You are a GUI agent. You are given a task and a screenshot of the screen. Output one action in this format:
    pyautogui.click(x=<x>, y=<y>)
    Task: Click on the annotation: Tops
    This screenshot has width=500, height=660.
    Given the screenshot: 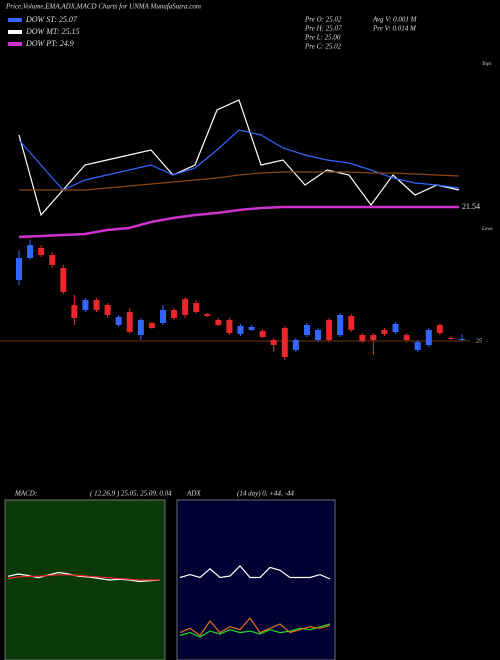 What is the action you would take?
    pyautogui.click(x=486, y=64)
    